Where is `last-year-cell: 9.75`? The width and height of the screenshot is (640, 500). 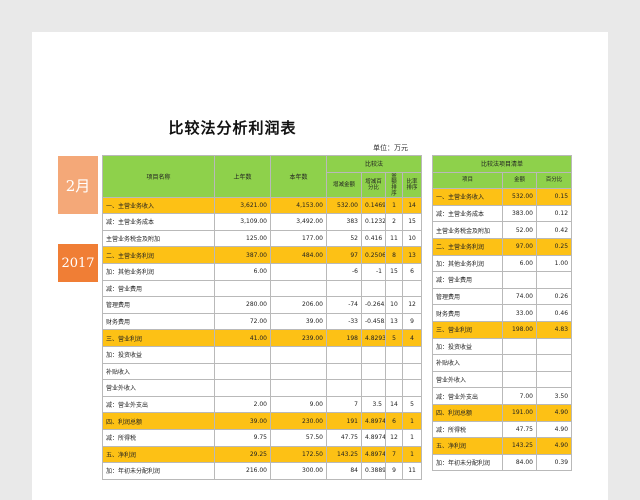 last-year-cell: 9.75 is located at coordinates (242, 437).